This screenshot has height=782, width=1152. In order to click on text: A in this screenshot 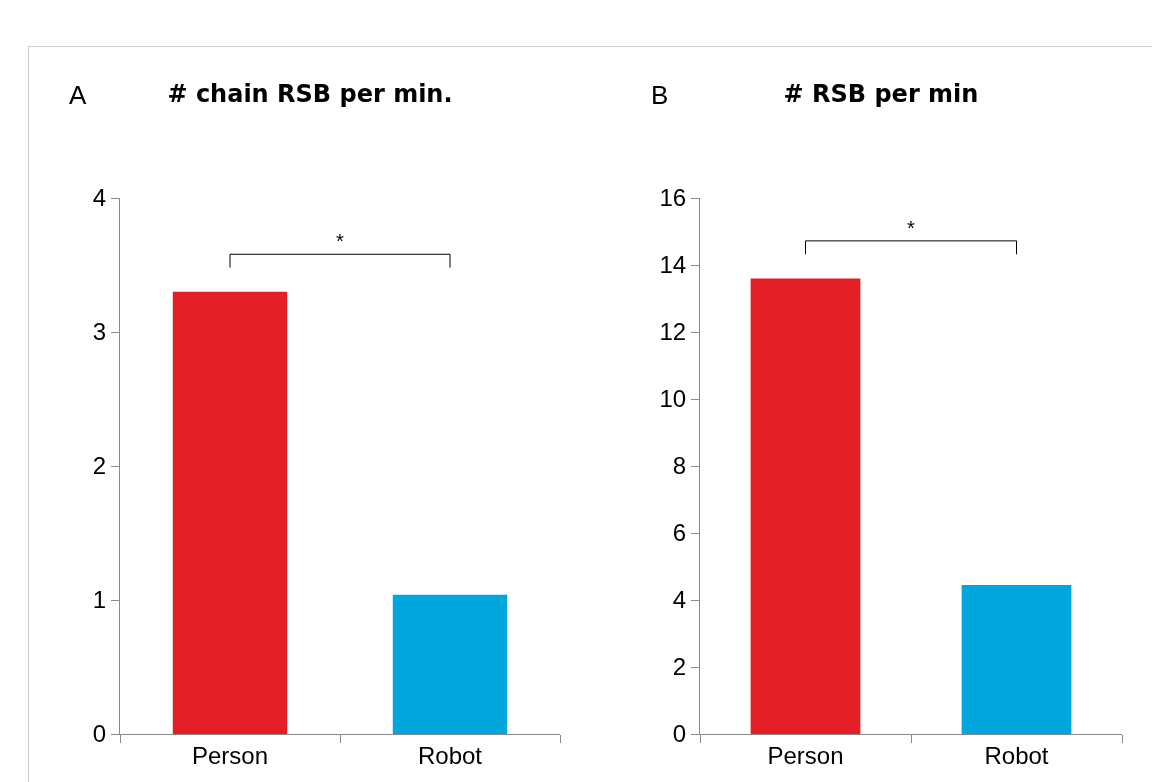, I will do `click(78, 95)`.